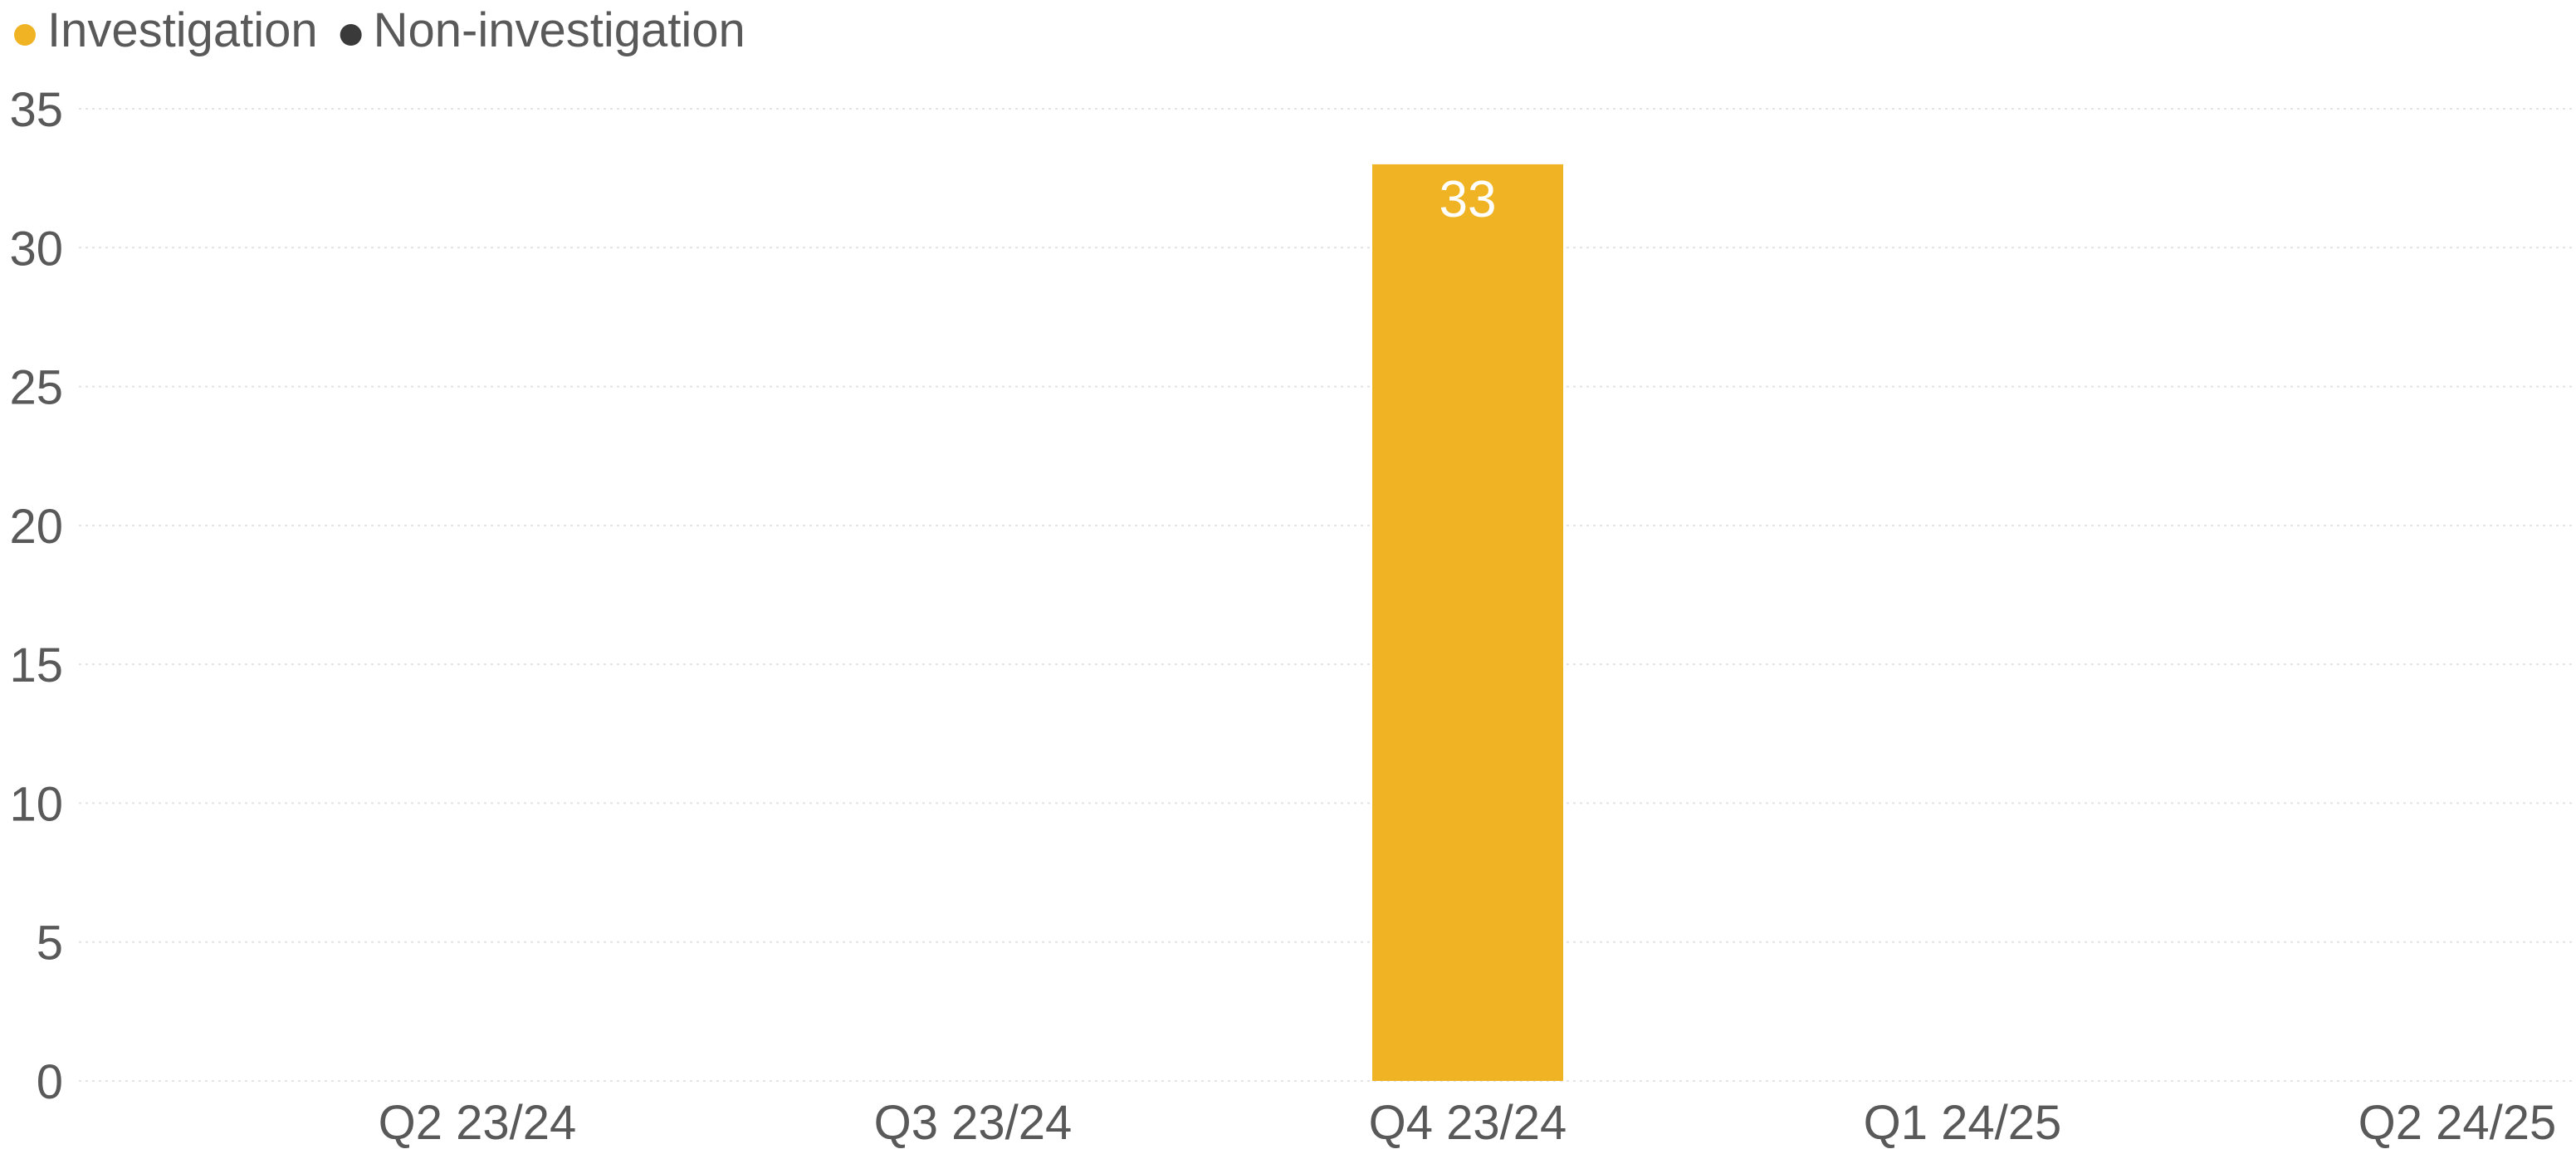  I want to click on data-label: 33, so click(1468, 199).